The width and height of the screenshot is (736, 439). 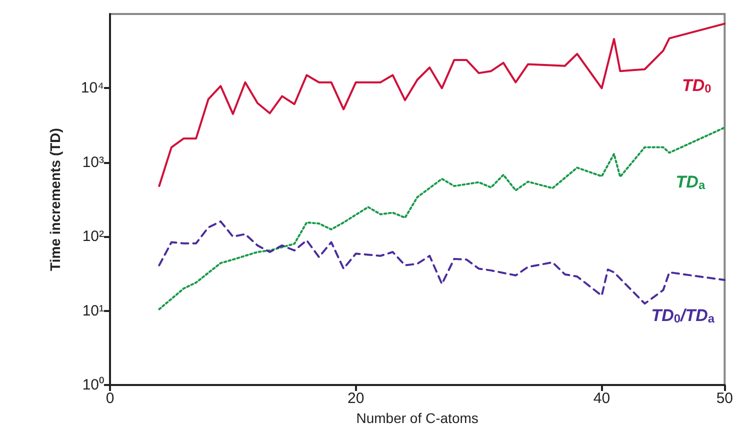 What do you see at coordinates (691, 182) in the screenshot?
I see `series-label: TDa` at bounding box center [691, 182].